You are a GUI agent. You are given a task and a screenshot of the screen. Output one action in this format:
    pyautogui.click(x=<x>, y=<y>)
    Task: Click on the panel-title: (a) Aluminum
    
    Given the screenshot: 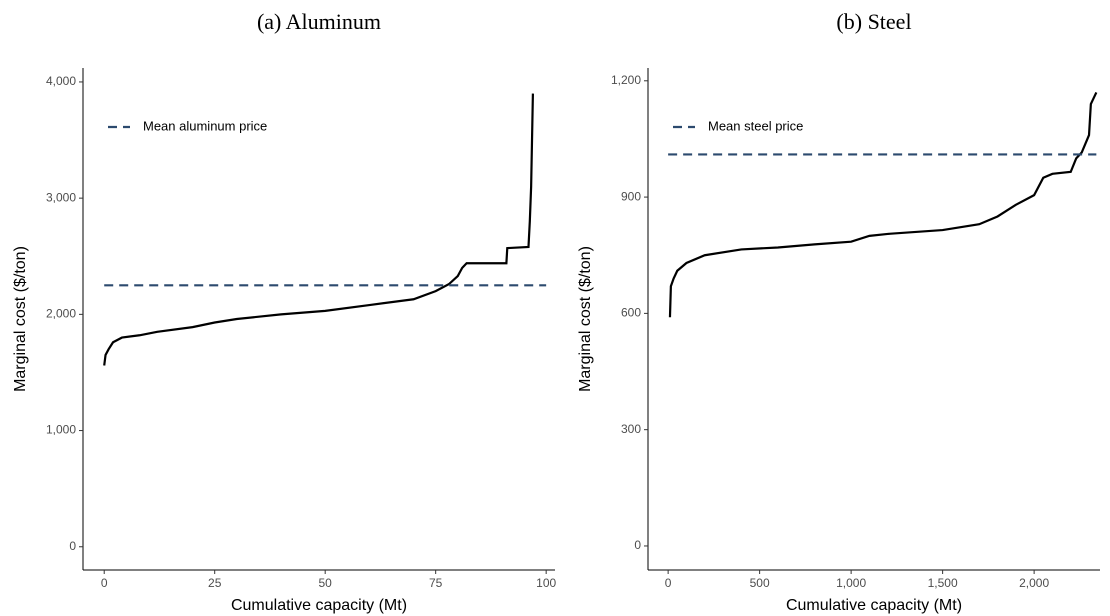 What is the action you would take?
    pyautogui.click(x=319, y=21)
    